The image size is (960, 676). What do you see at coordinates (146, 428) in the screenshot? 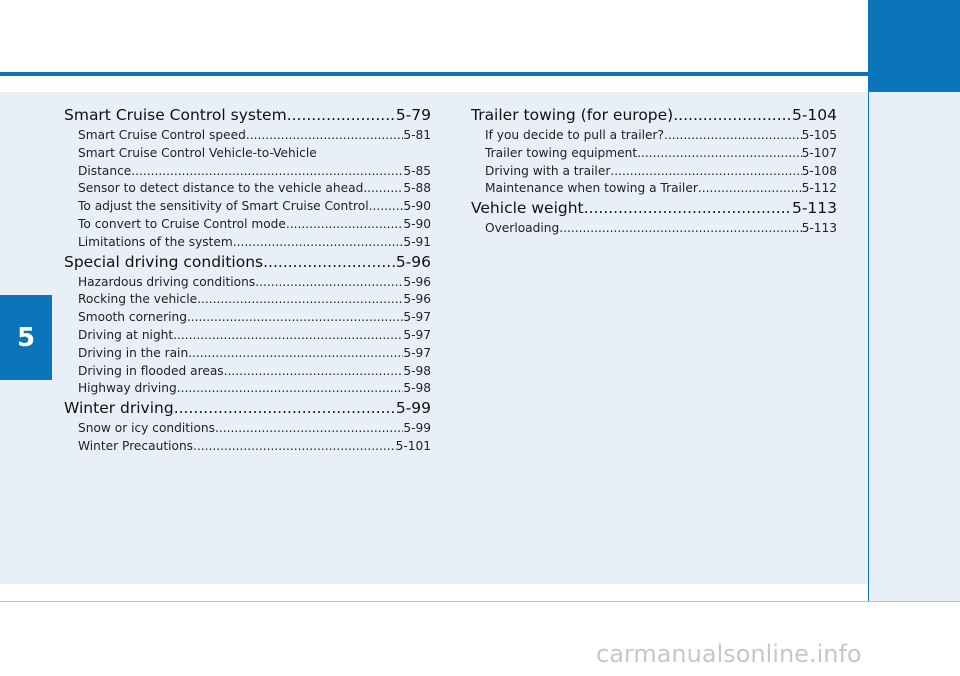
I see `toc-title: Snow or icy conditions` at bounding box center [146, 428].